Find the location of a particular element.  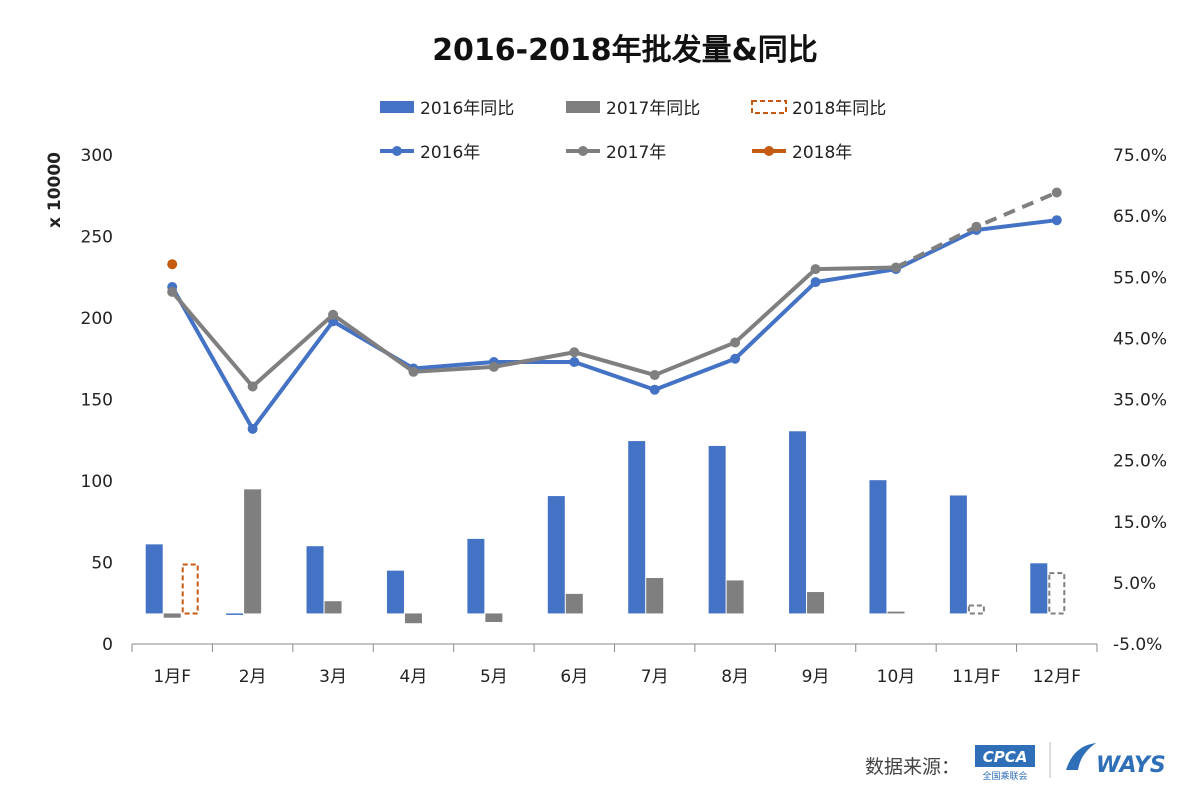

y-left-tick-label: 0 is located at coordinates (107, 645).